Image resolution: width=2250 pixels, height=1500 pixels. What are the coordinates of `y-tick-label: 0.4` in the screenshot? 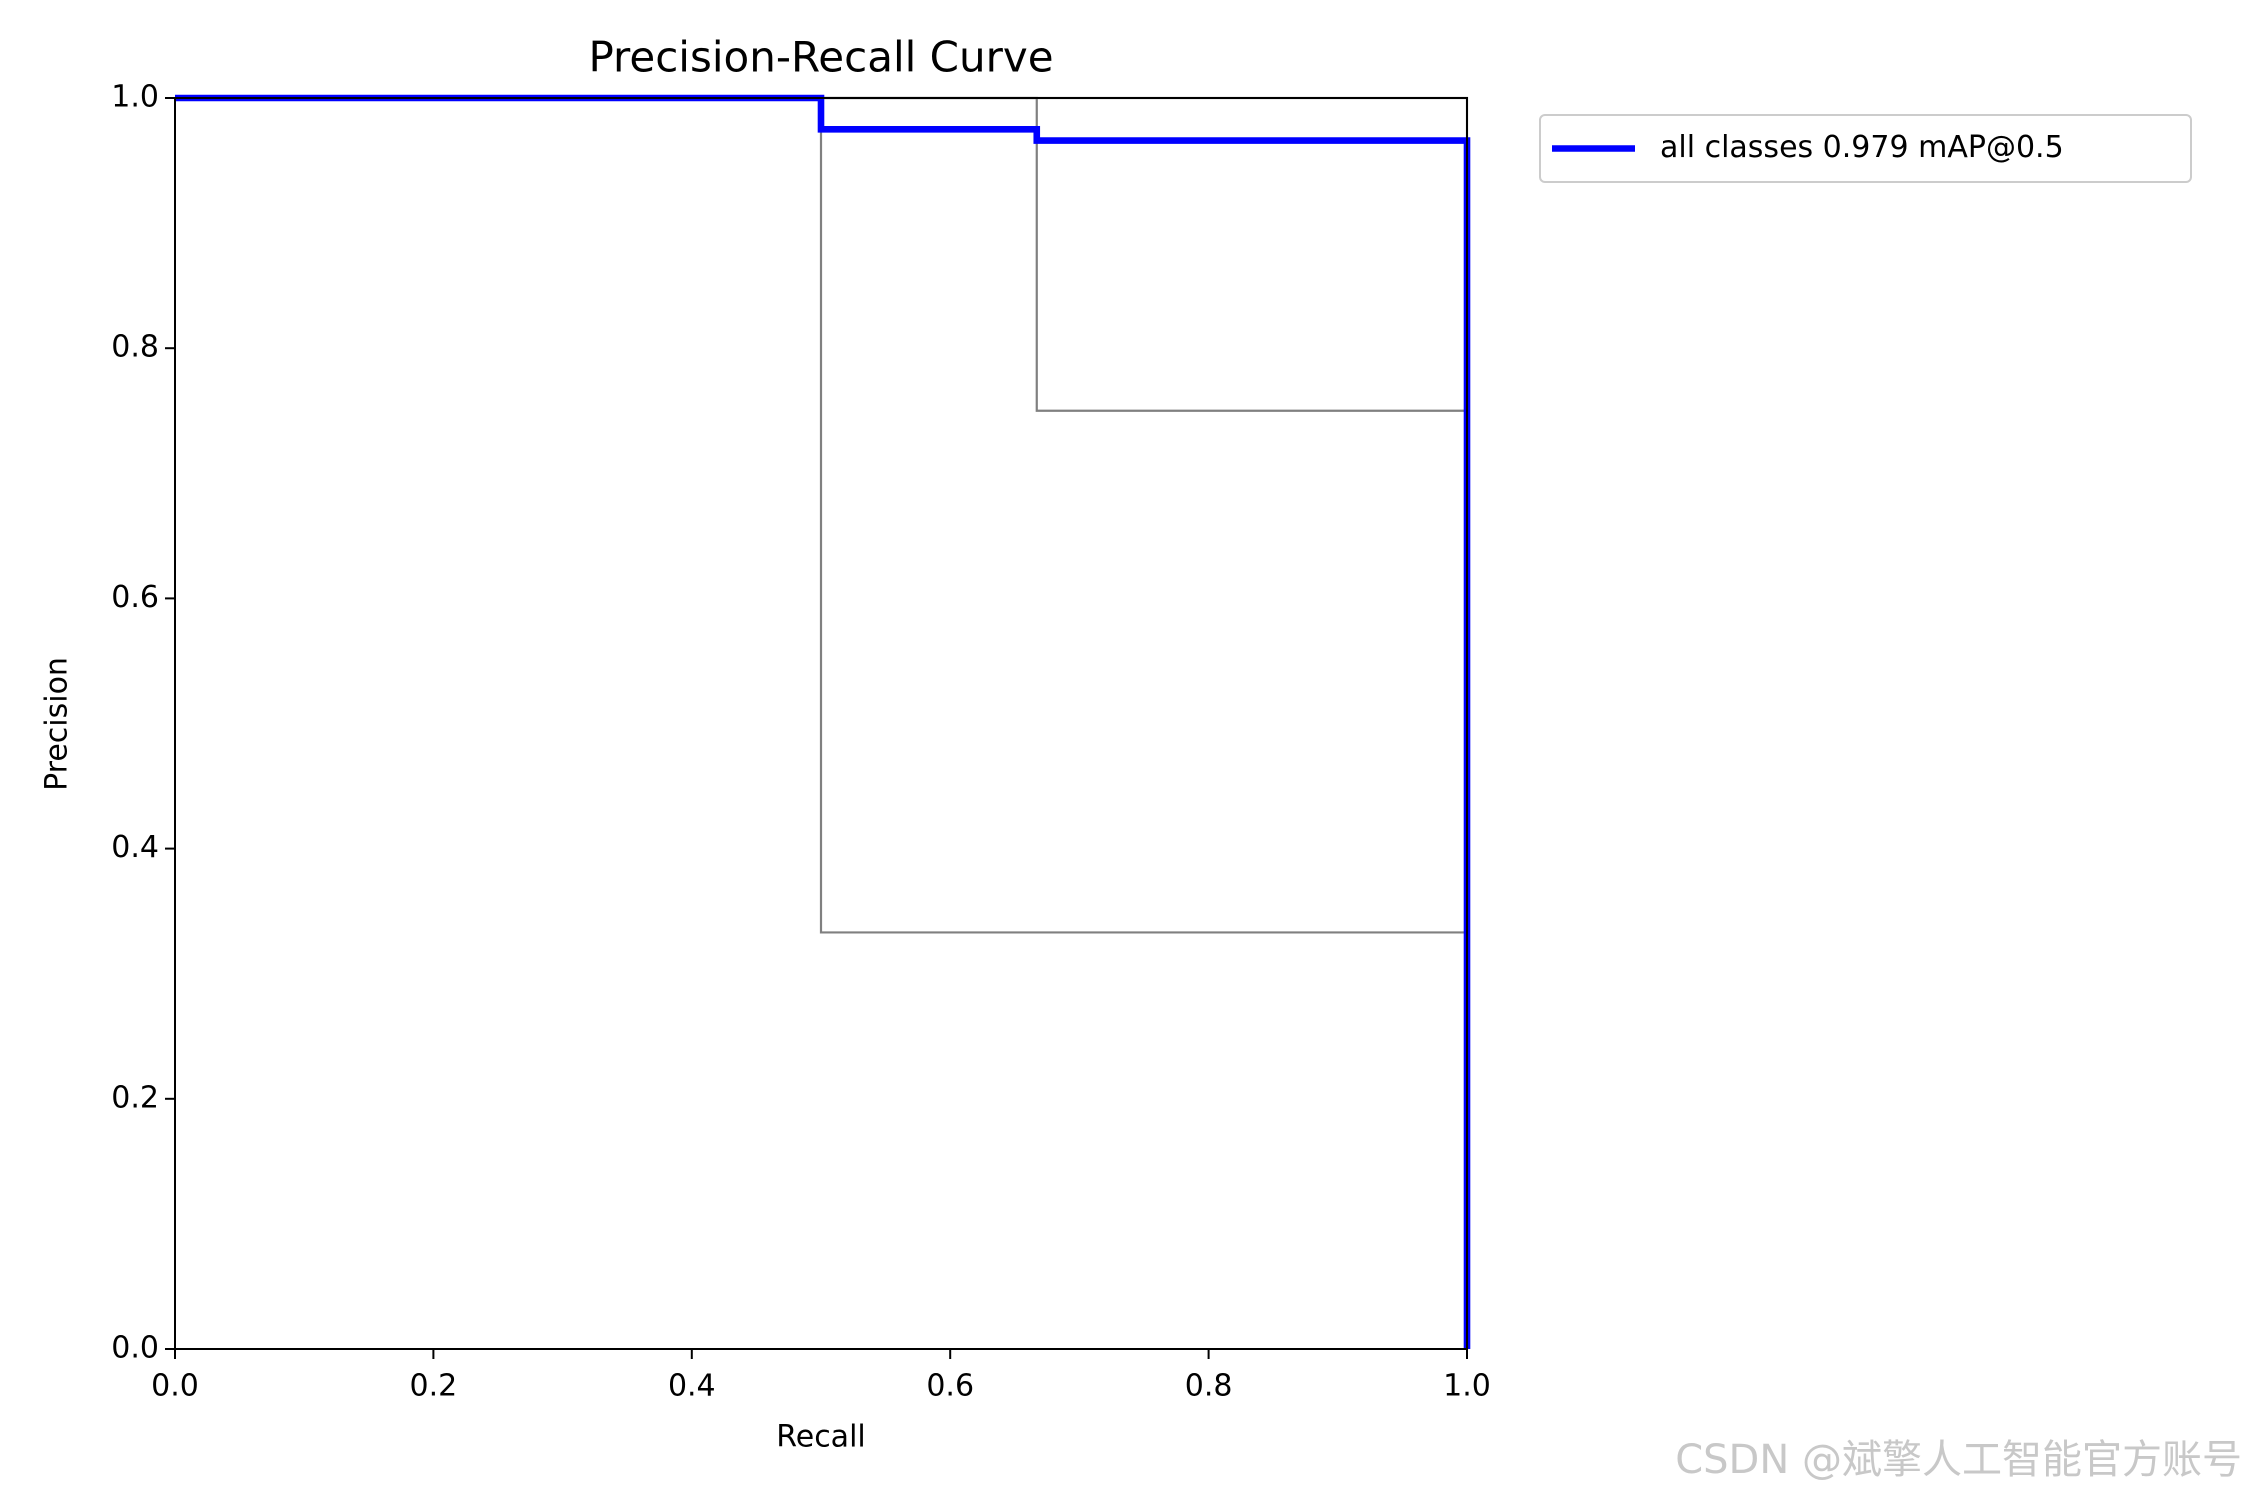 It's located at (135, 847).